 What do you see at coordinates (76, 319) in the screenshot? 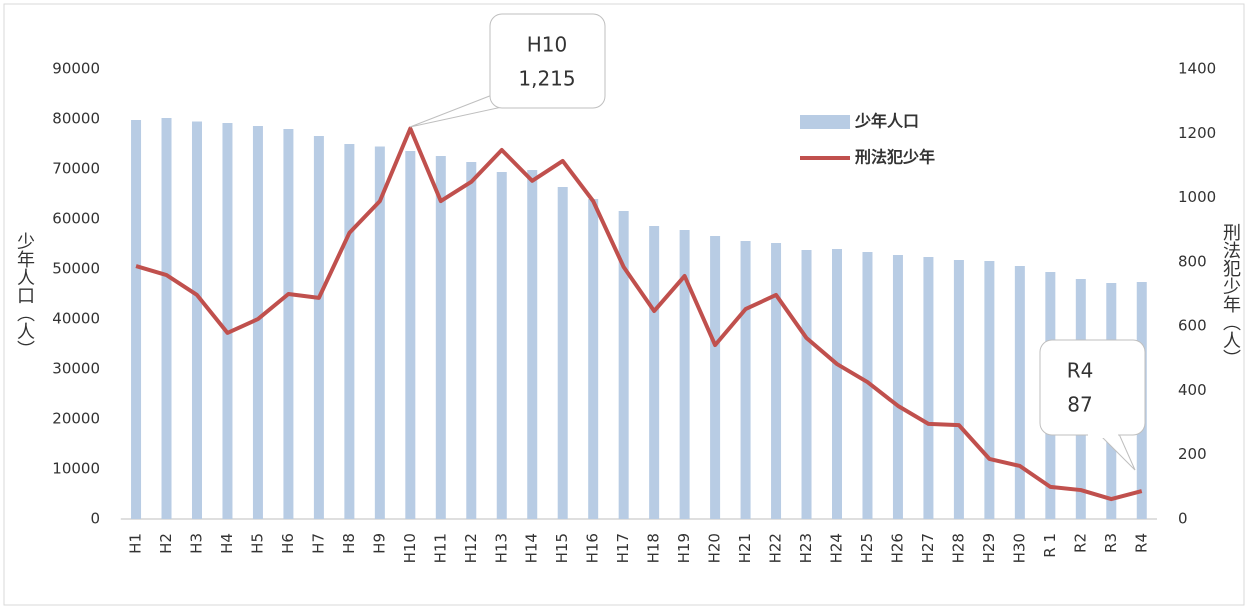
I see `y-tick-label: 40000` at bounding box center [76, 319].